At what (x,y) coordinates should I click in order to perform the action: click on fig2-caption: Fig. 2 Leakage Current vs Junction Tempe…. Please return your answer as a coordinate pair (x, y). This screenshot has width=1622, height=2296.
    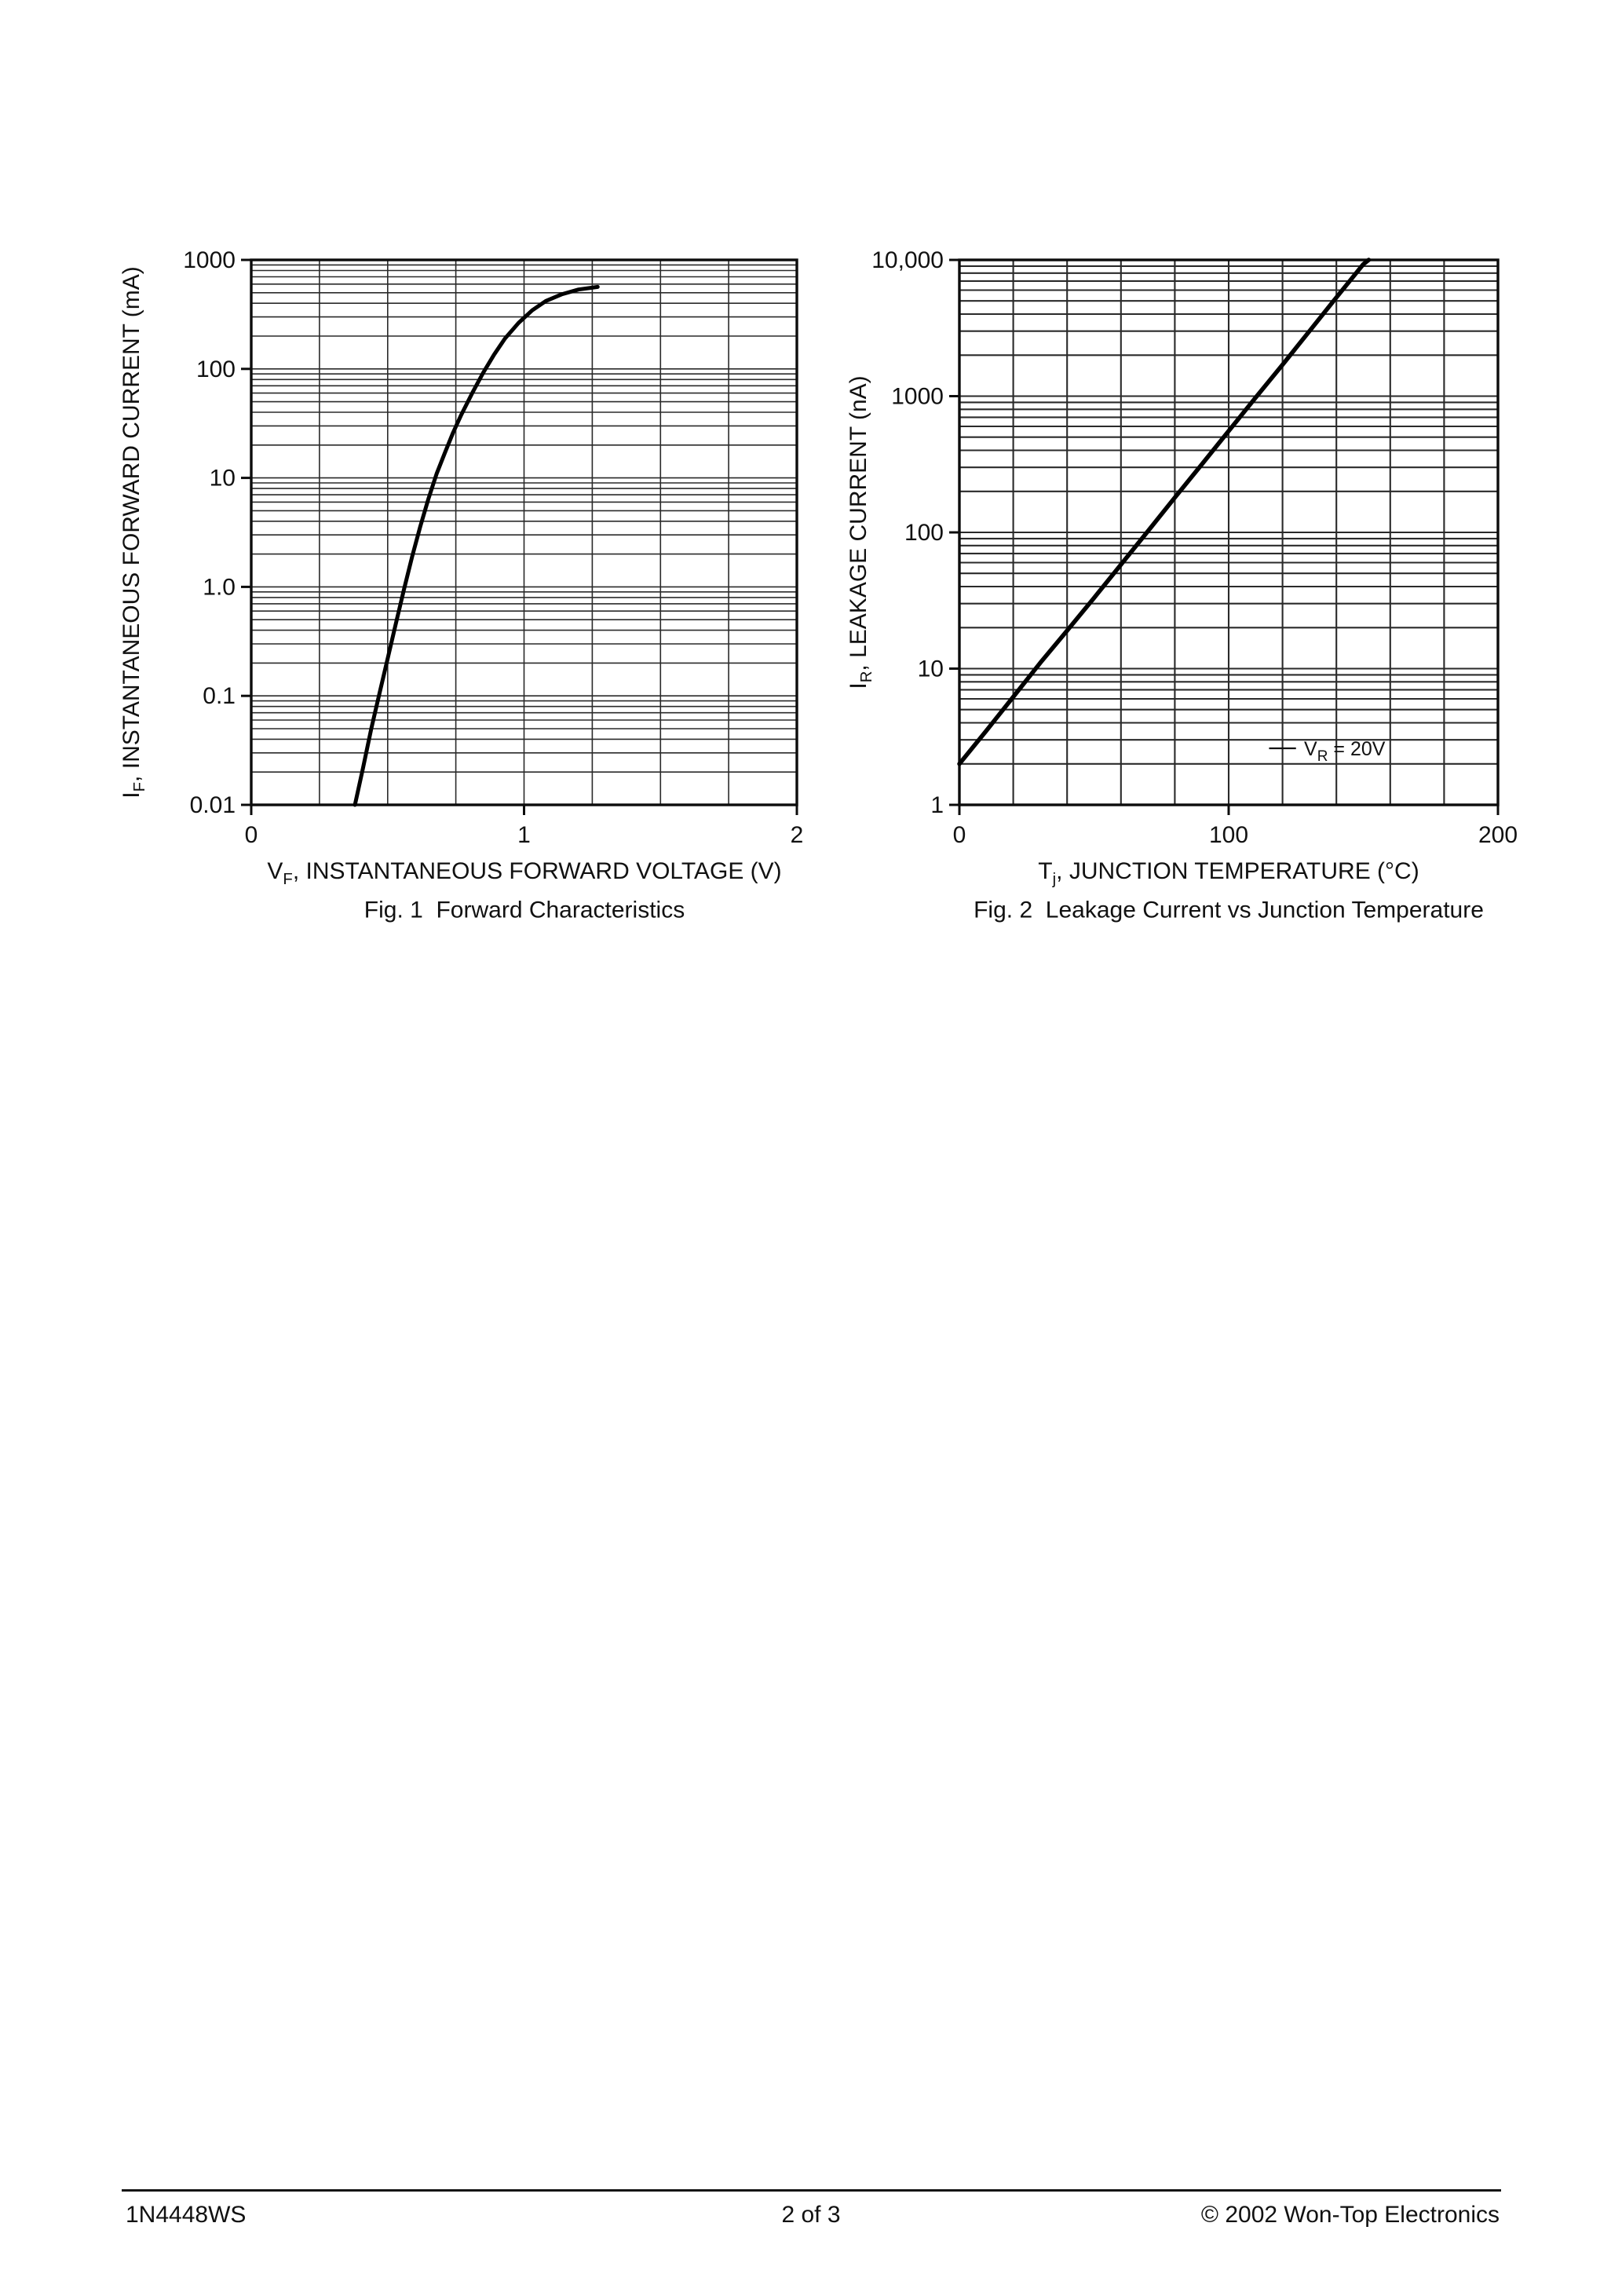
    Looking at the image, I should click on (1229, 910).